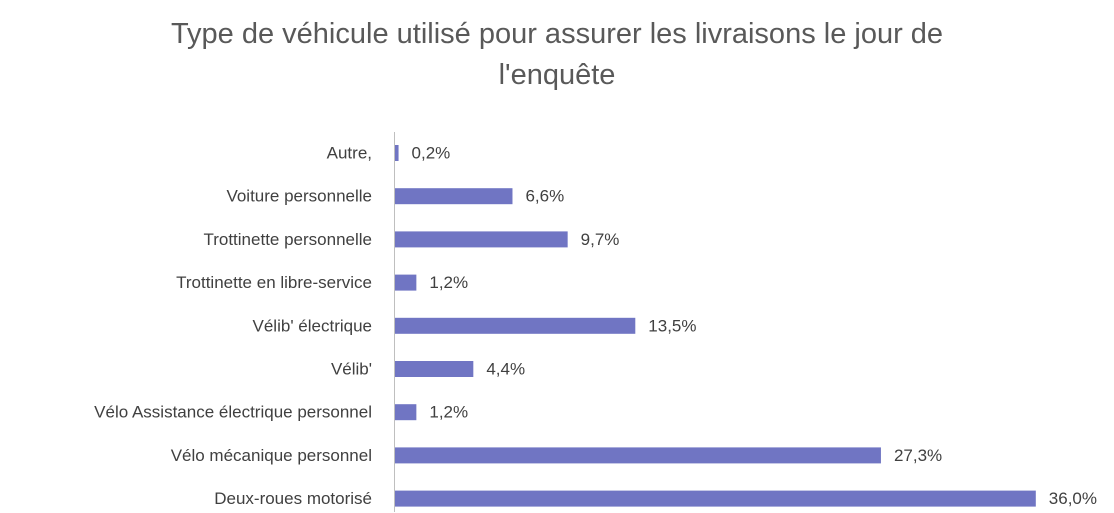  Describe the element at coordinates (271, 455) in the screenshot. I see `category-label: Vélo mécanique personnel` at that location.